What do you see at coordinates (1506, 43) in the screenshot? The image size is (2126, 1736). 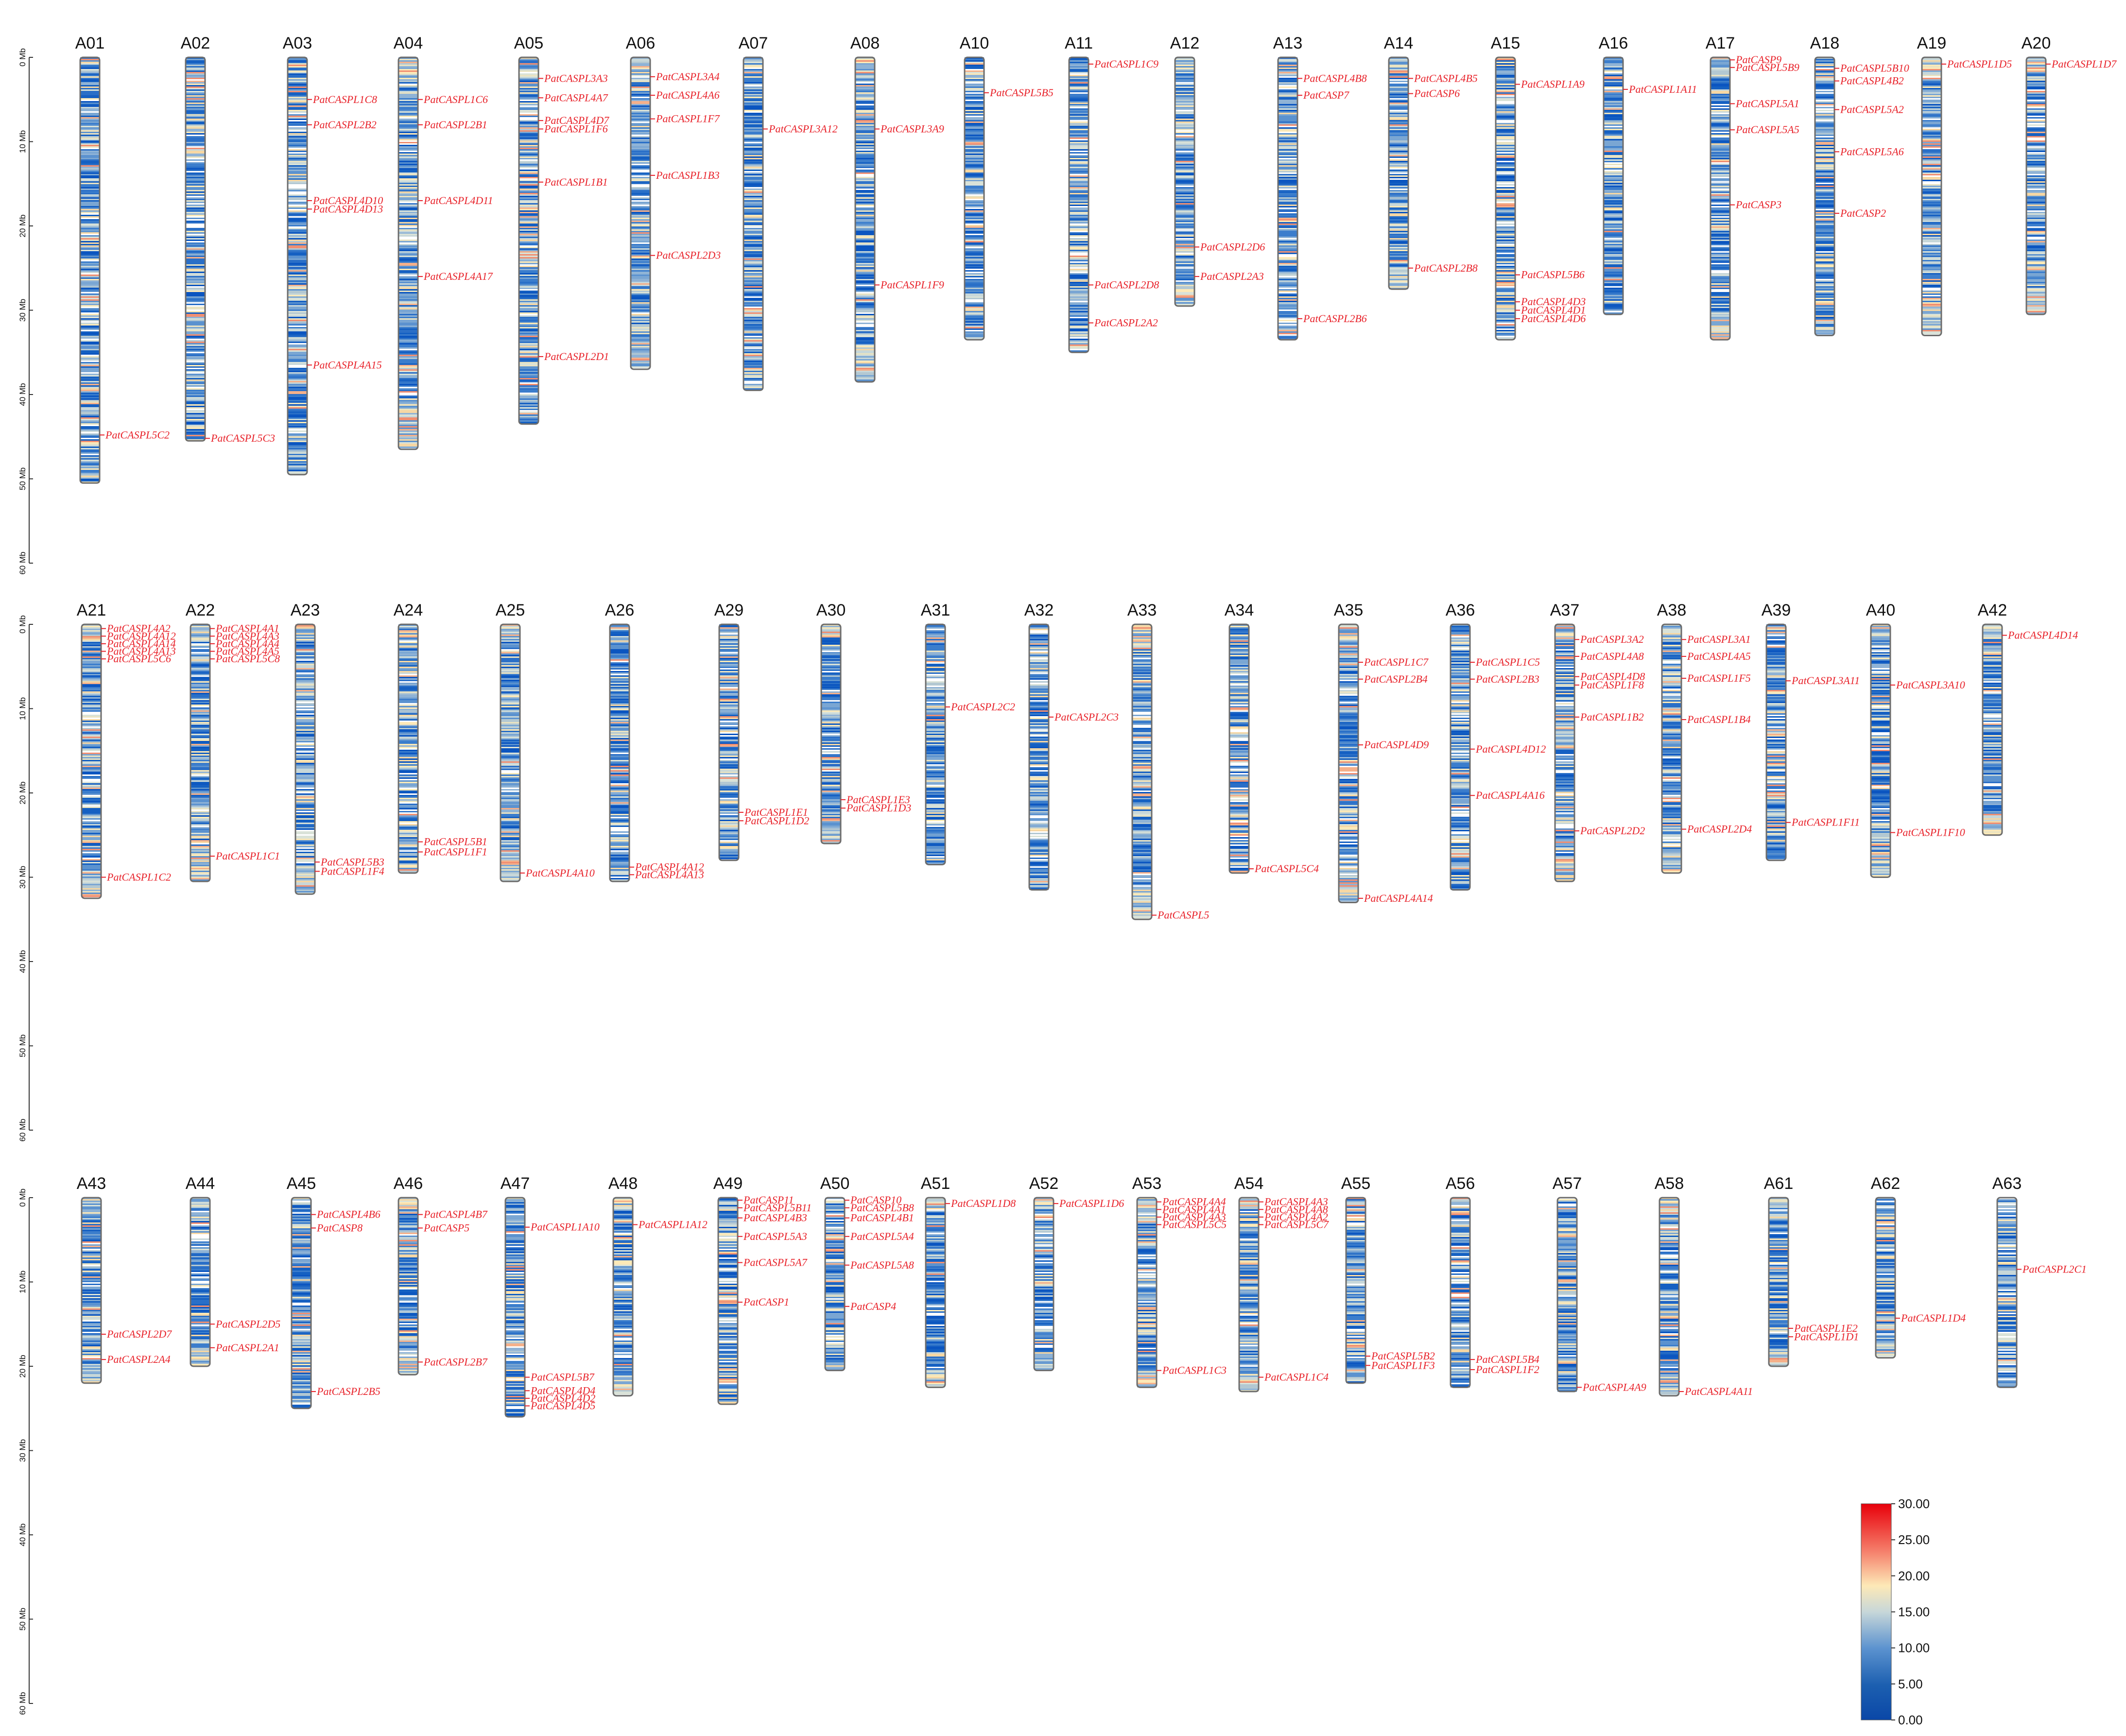 I see `chromosome-name: A15` at bounding box center [1506, 43].